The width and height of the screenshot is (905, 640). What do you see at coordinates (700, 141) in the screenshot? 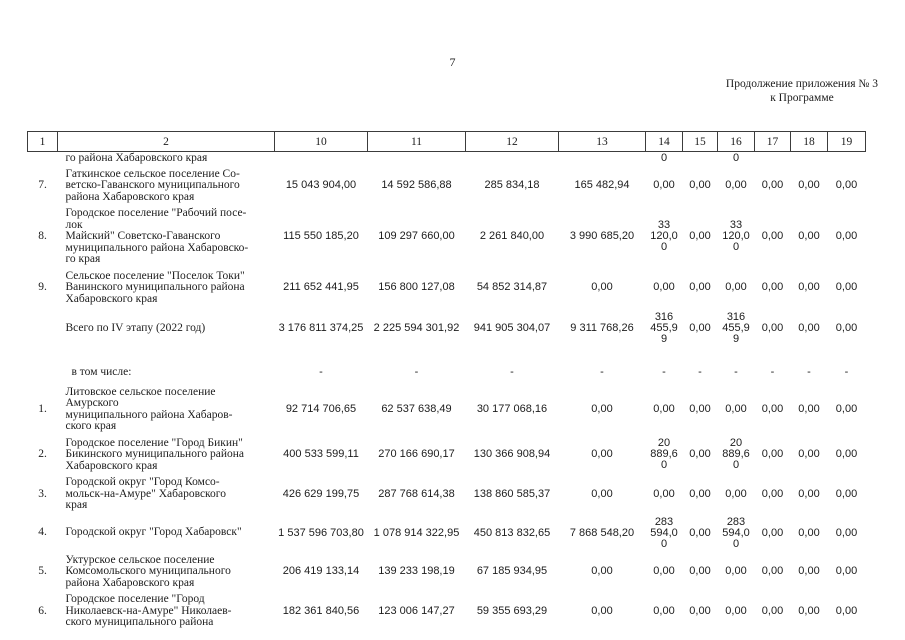
I see `column-header: 15` at bounding box center [700, 141].